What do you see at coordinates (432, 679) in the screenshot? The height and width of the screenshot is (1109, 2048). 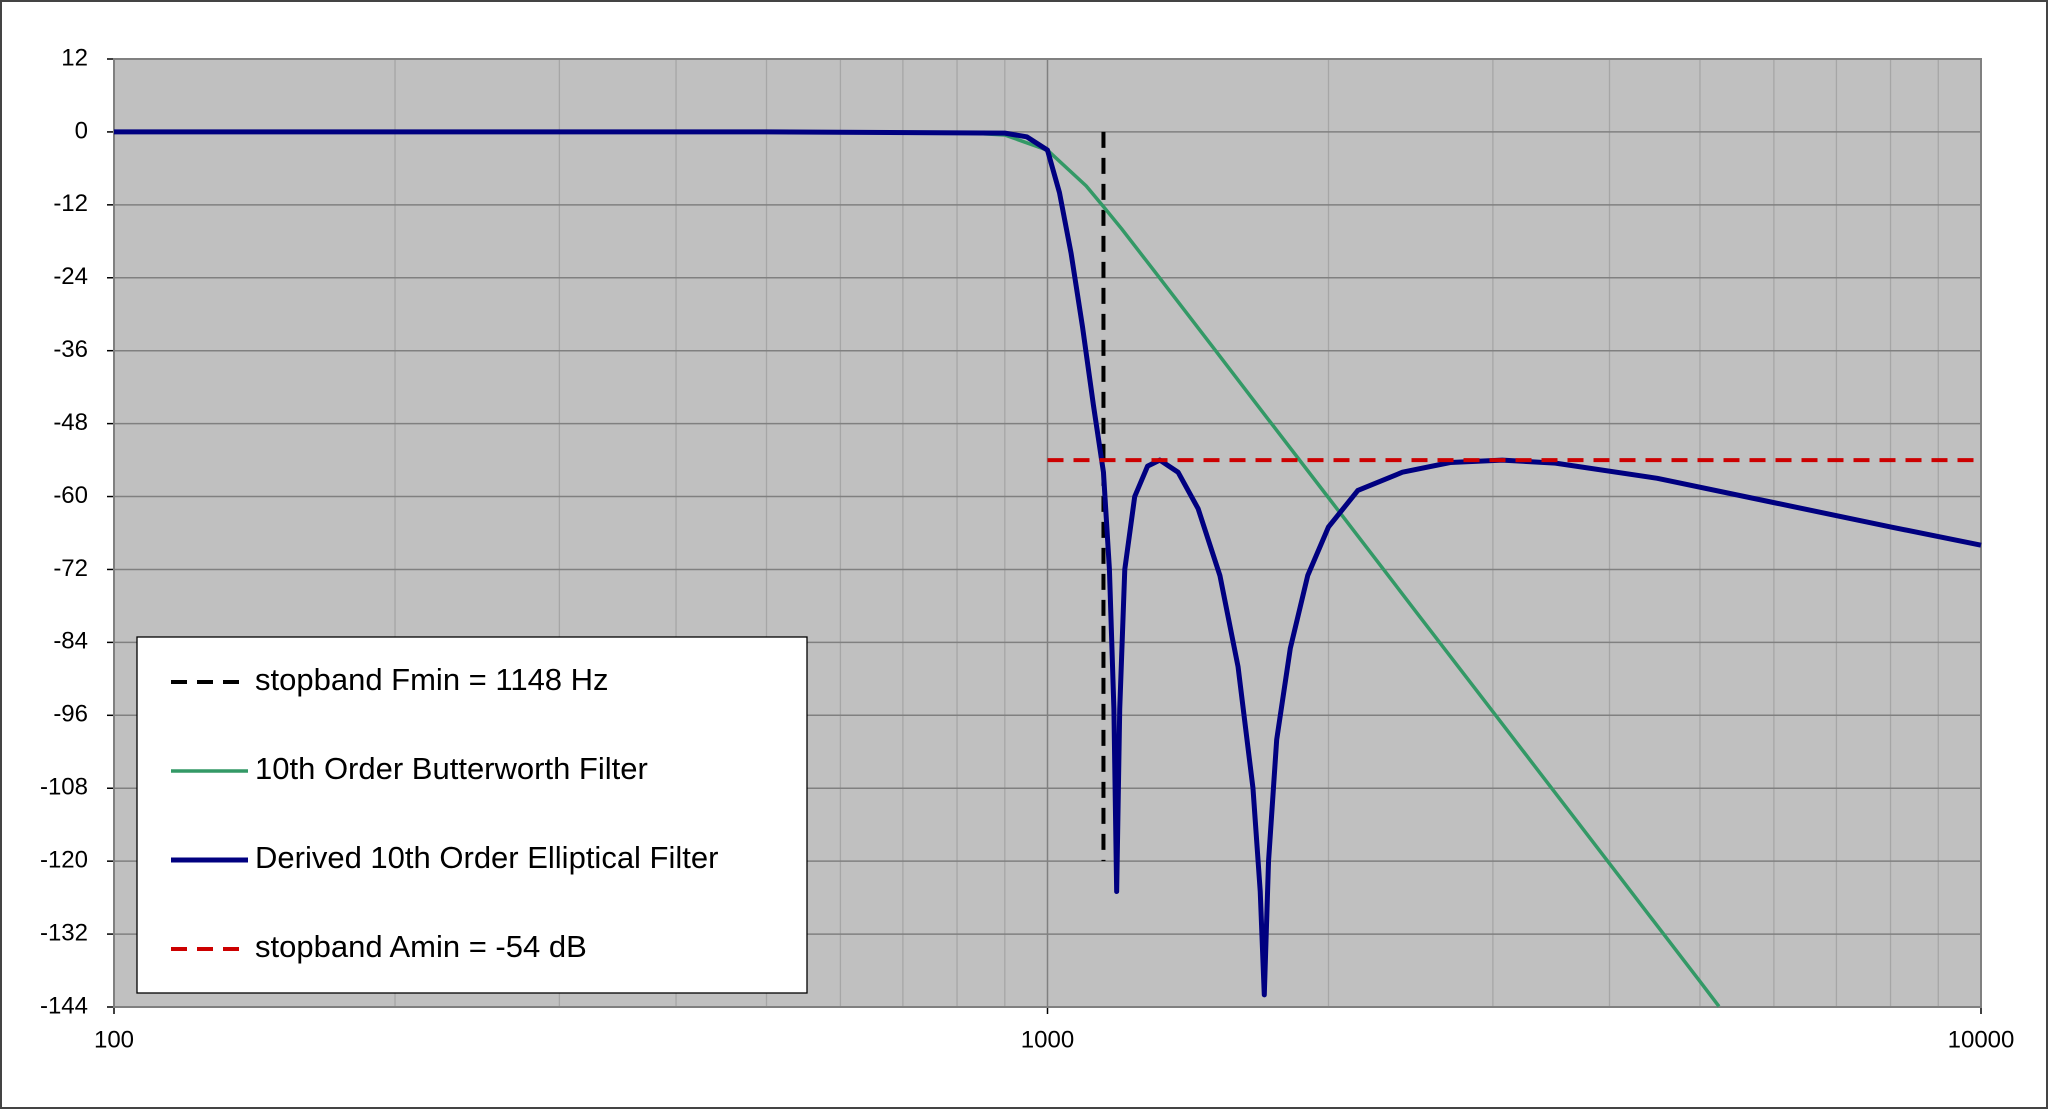 I see `legend-label: stopband Fmin = 1148 Hz` at bounding box center [432, 679].